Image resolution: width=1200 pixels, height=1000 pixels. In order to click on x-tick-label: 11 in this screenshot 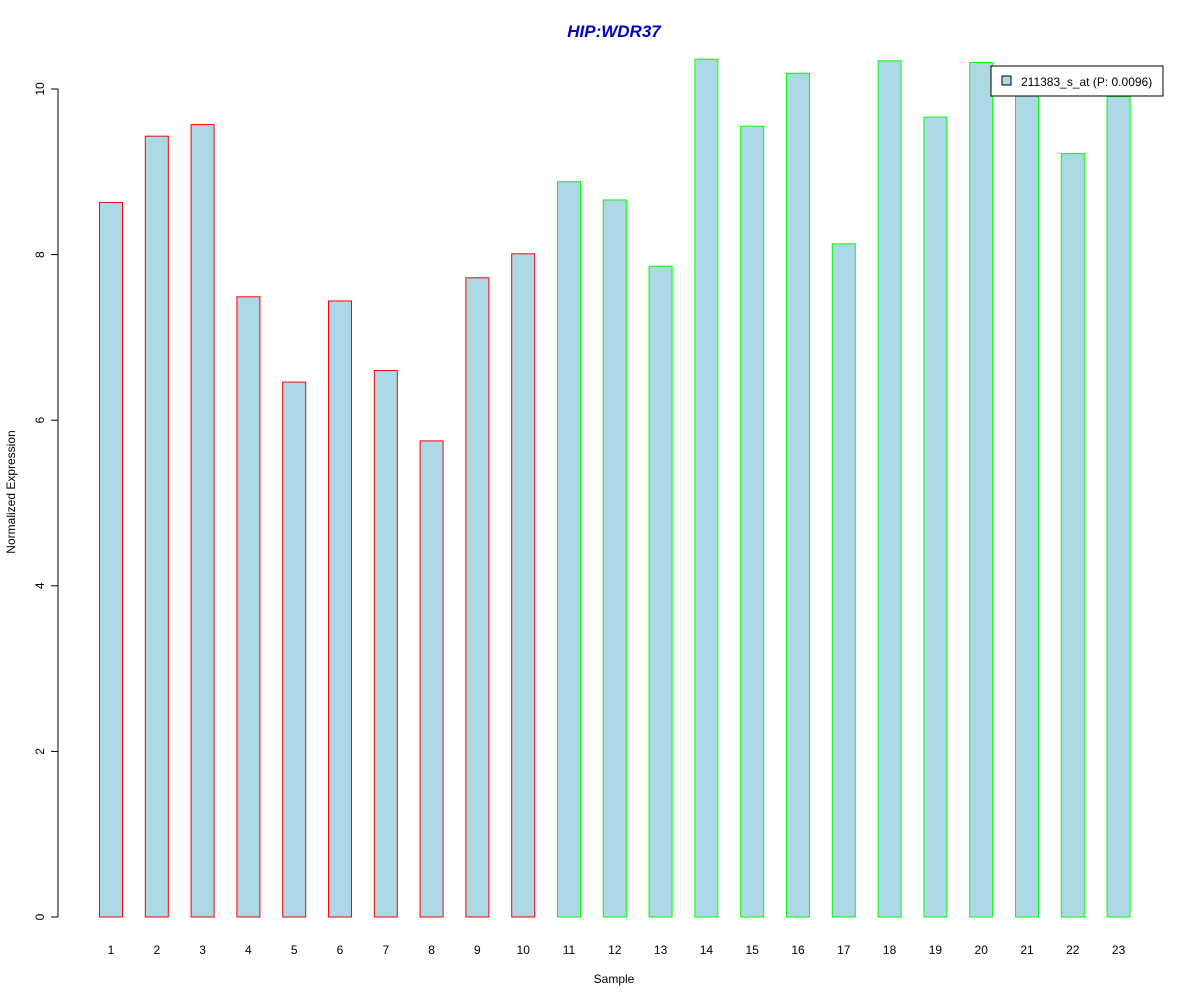, I will do `click(569, 950)`.